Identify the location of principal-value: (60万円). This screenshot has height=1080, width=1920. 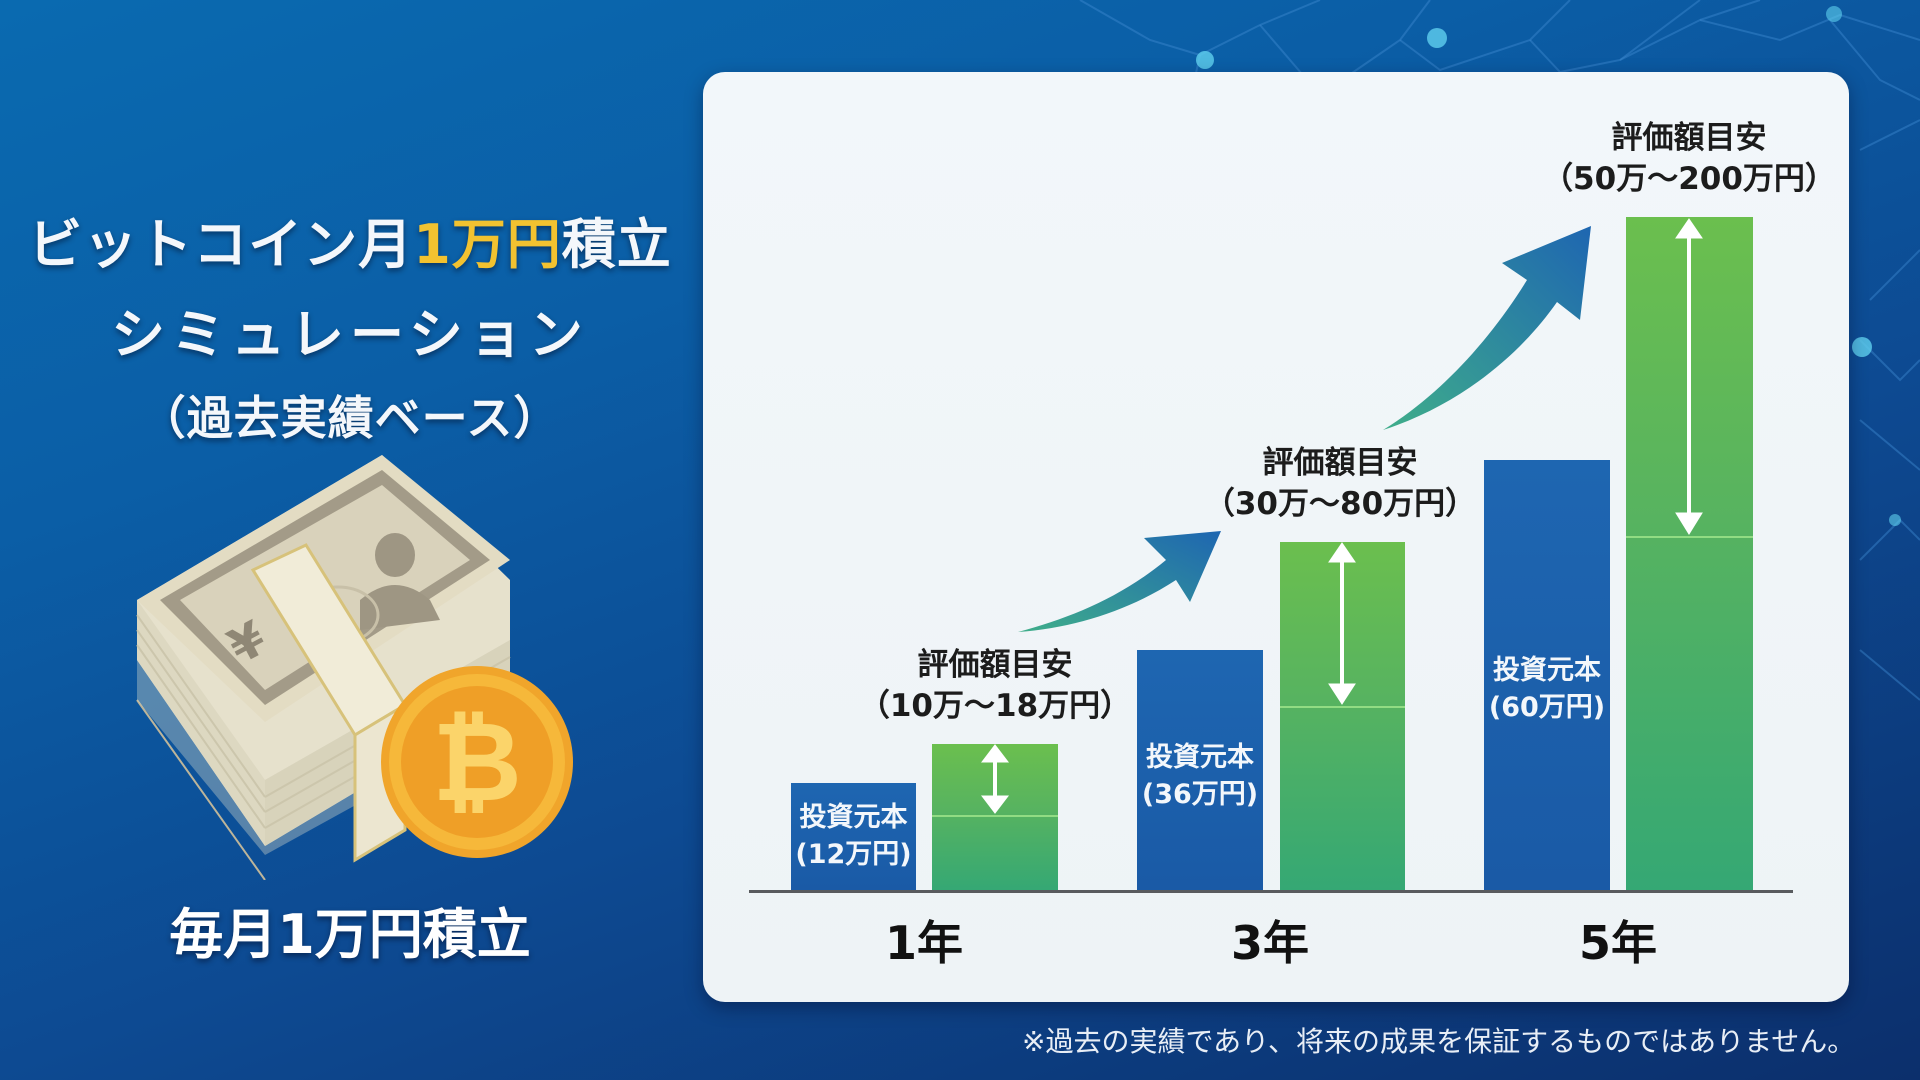
(1547, 707).